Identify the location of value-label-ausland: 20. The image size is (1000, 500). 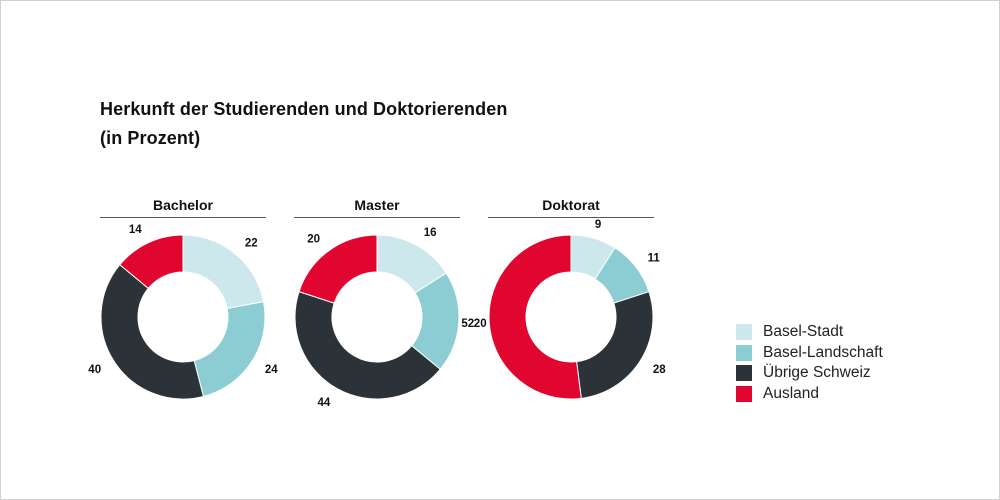
(313, 240).